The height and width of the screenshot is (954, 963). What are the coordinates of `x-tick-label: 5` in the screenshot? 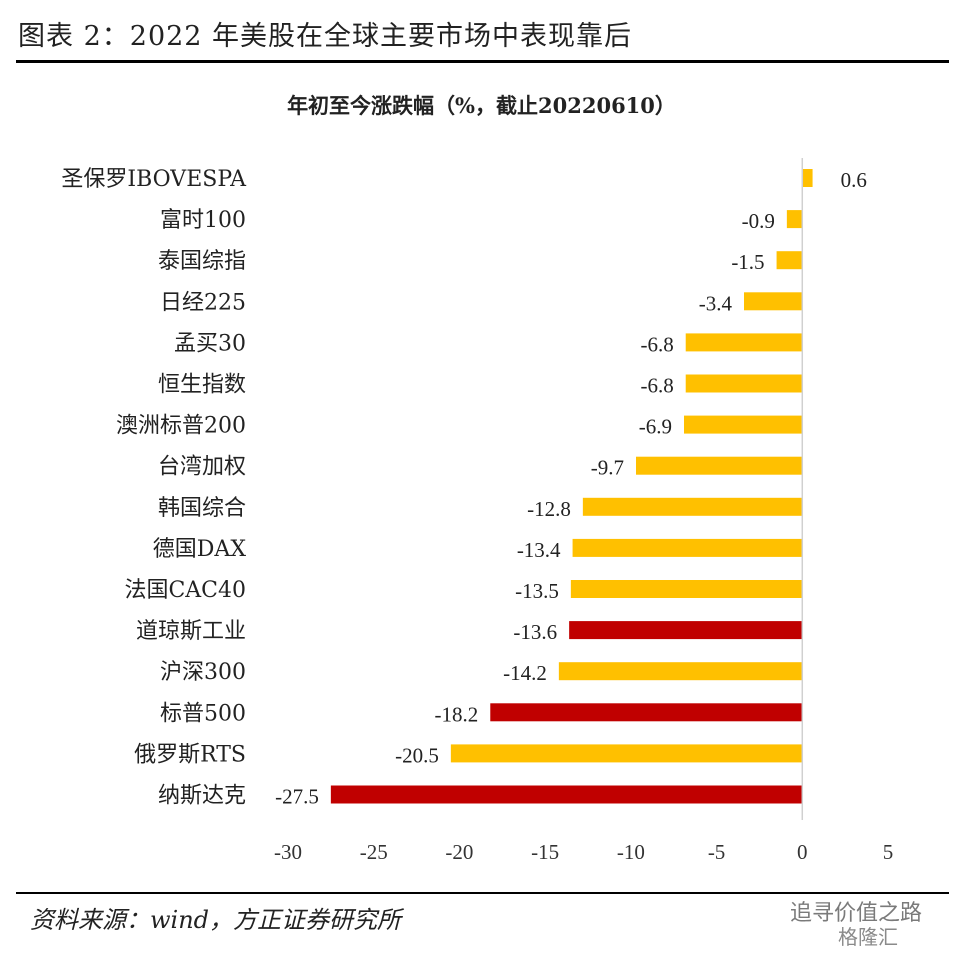 It's located at (888, 852).